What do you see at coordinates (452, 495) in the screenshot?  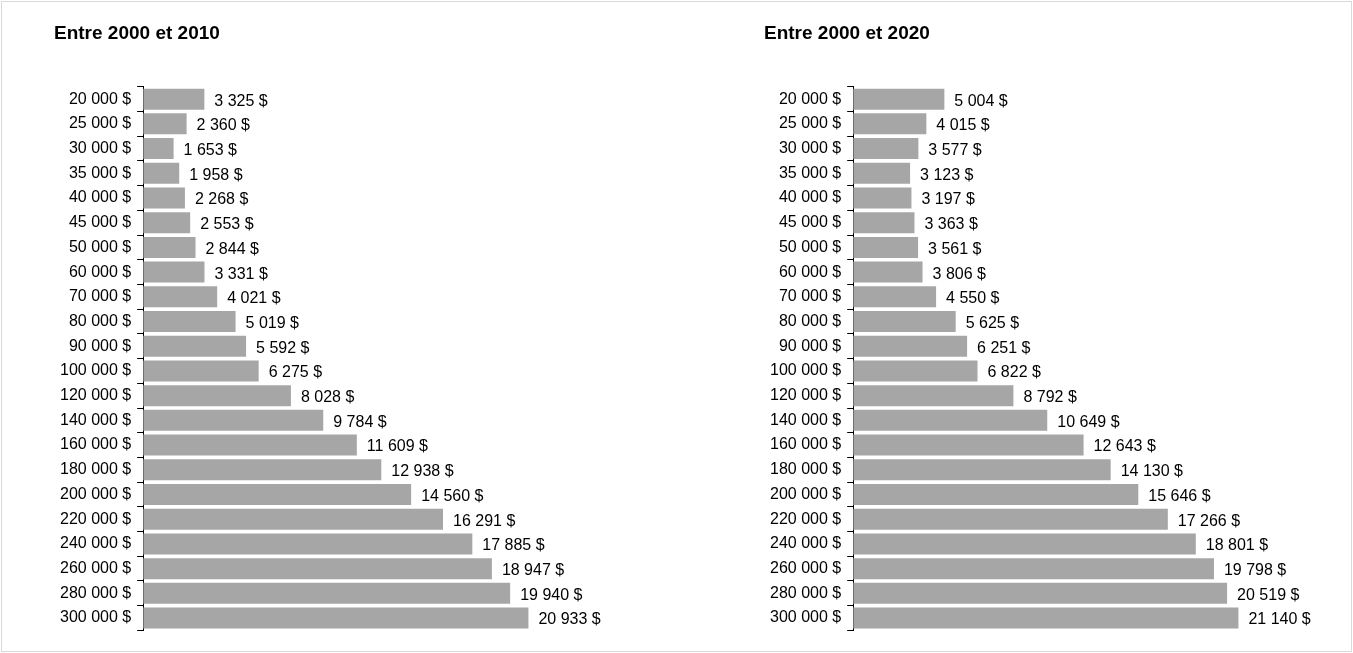 I see `data-label: 14 560 $` at bounding box center [452, 495].